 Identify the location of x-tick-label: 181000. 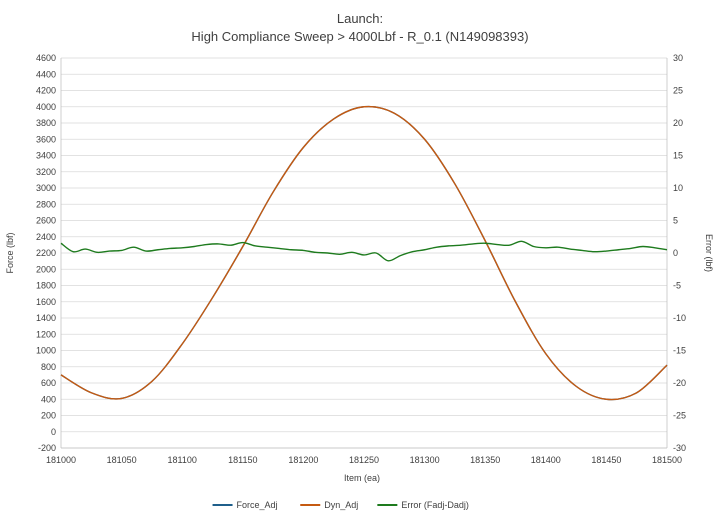
(61, 460).